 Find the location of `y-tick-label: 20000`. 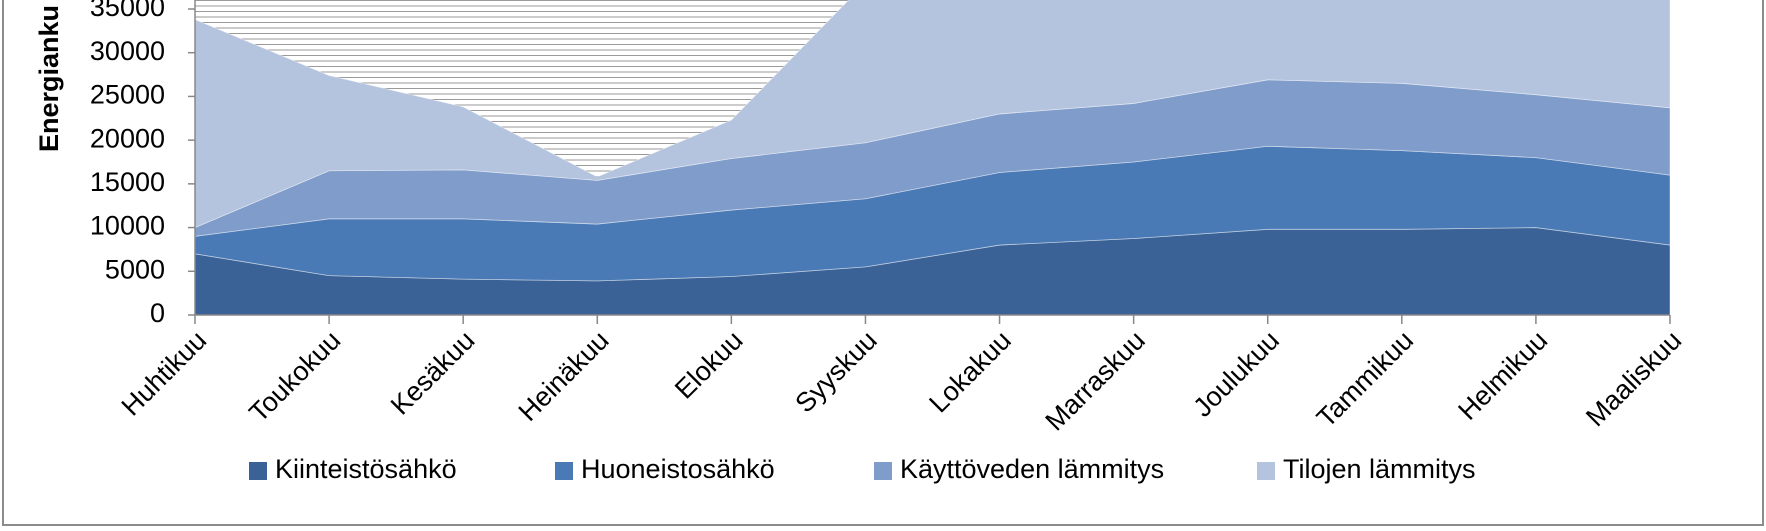

y-tick-label: 20000 is located at coordinates (127, 138).